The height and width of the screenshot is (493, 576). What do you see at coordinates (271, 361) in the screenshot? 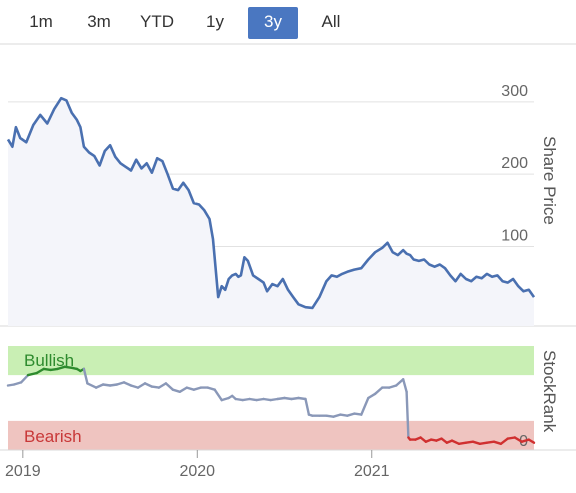
I see `bullish-band` at bounding box center [271, 361].